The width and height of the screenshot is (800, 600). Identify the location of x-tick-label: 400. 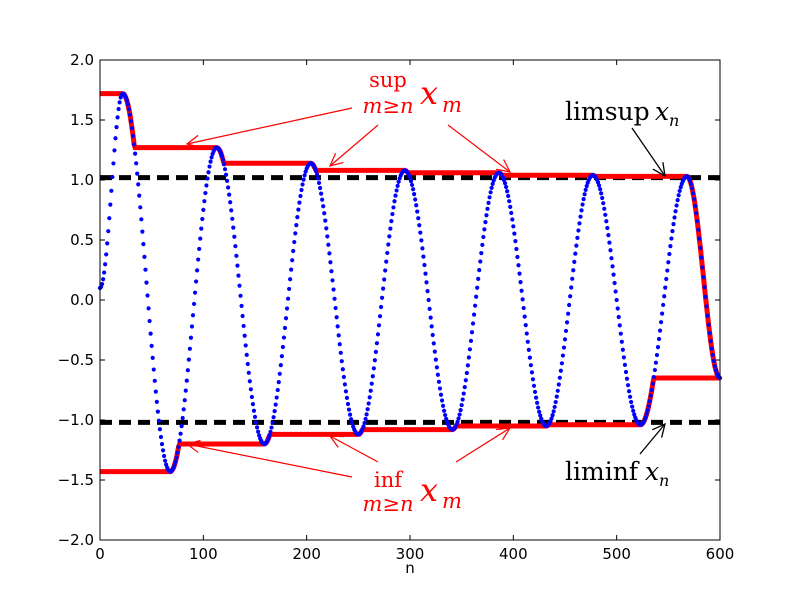
(513, 554).